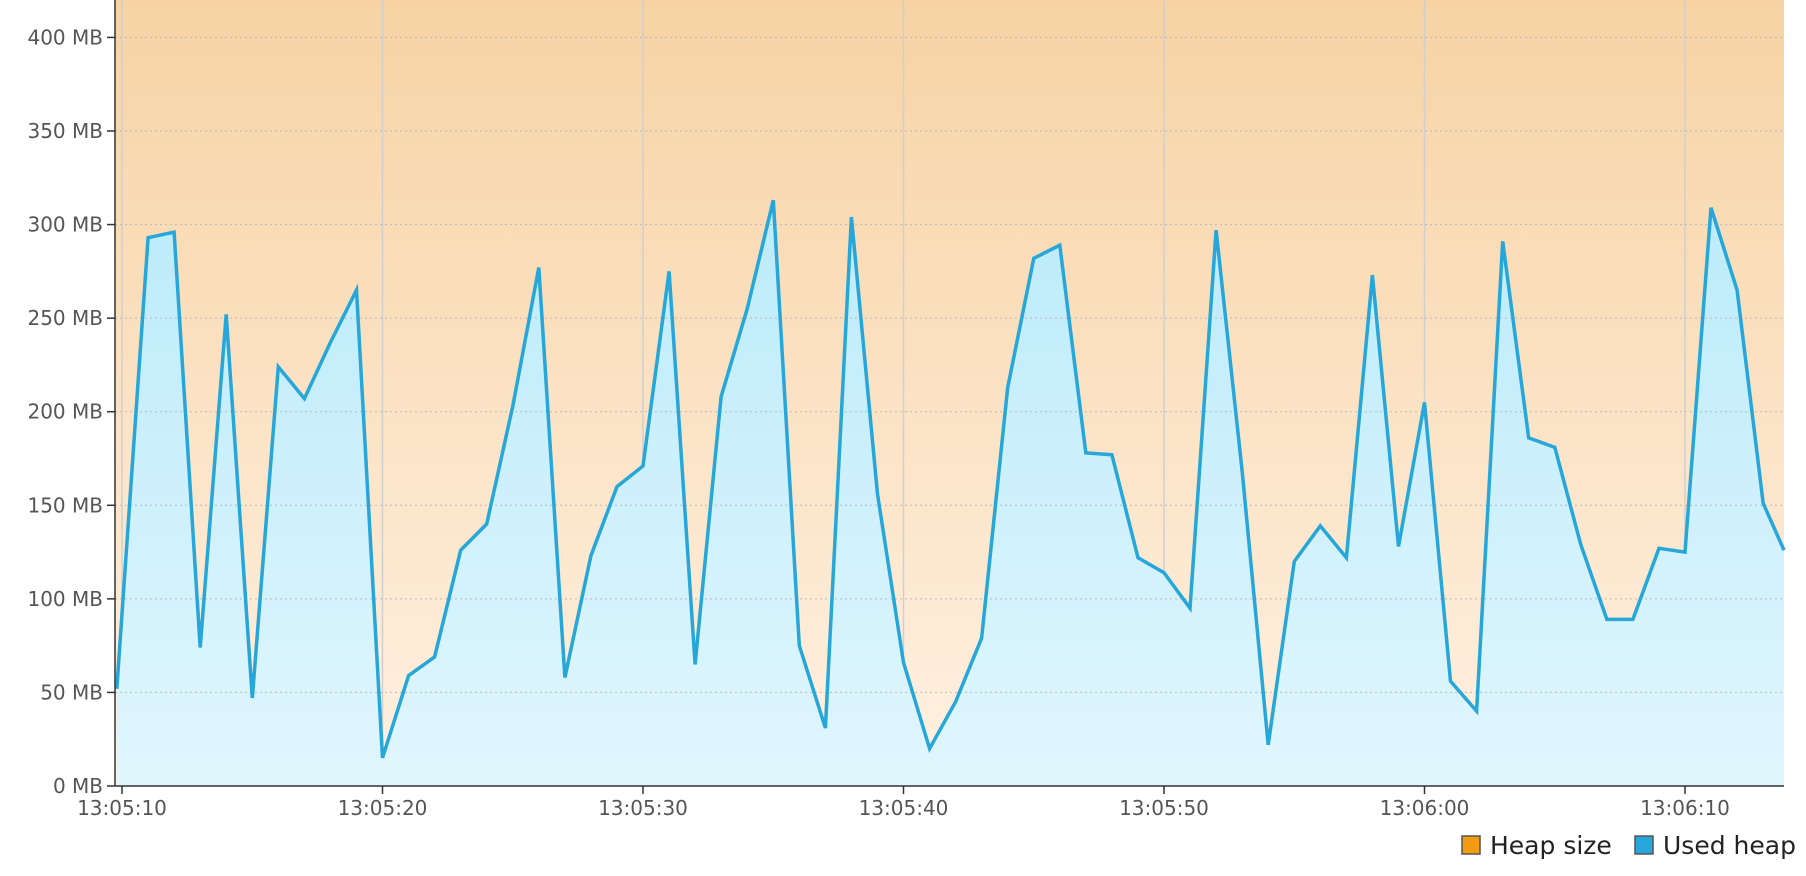  I want to click on legend-swatch-heap-size, so click(1471, 845).